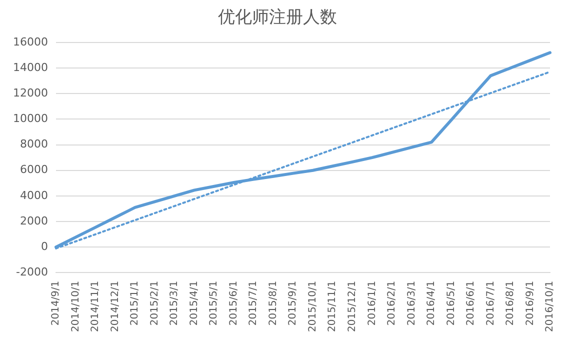 This screenshot has height=340, width=565. What do you see at coordinates (277, 18) in the screenshot?
I see `chart-title: 优化师注册人数` at bounding box center [277, 18].